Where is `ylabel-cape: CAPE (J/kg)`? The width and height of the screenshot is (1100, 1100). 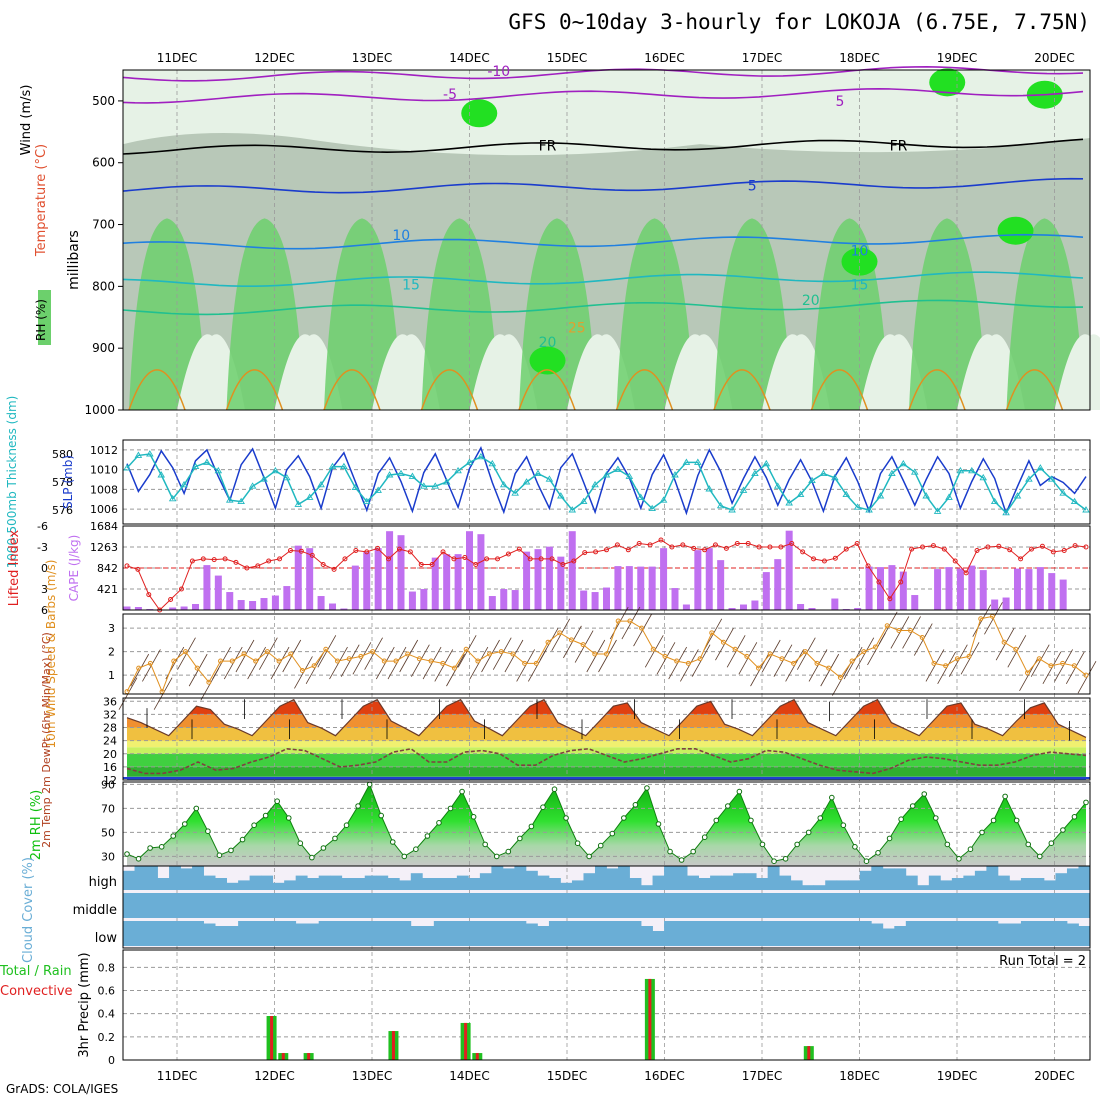
ylabel-cape: CAPE (J/kg) is located at coordinates (74, 568).